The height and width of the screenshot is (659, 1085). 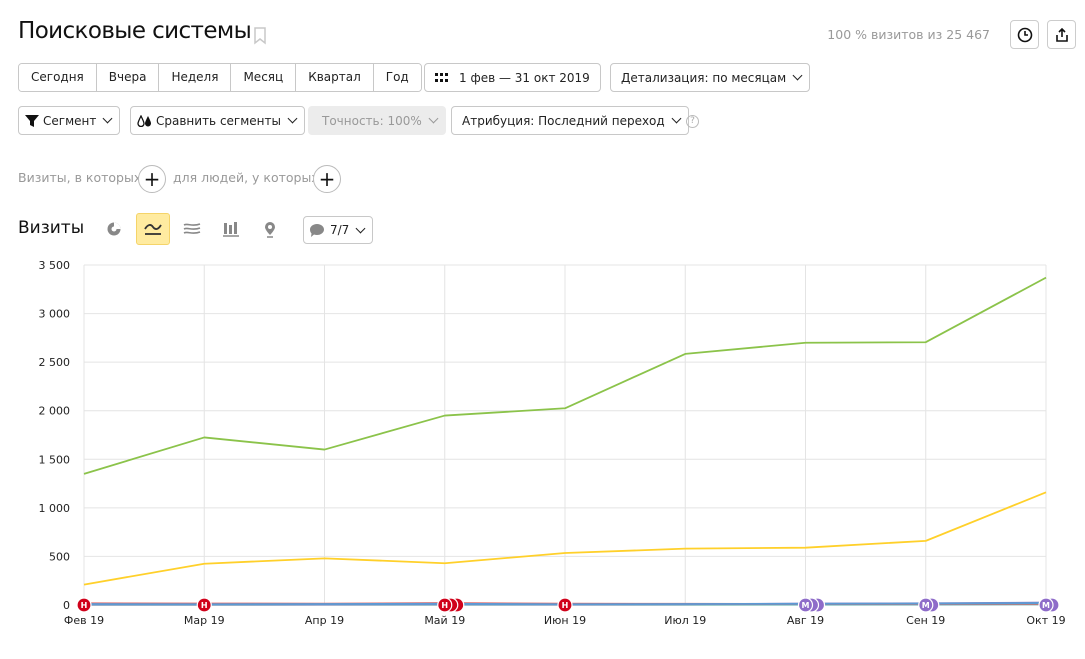 I want to click on compare-label: Сравнить сегменты, so click(x=218, y=120).